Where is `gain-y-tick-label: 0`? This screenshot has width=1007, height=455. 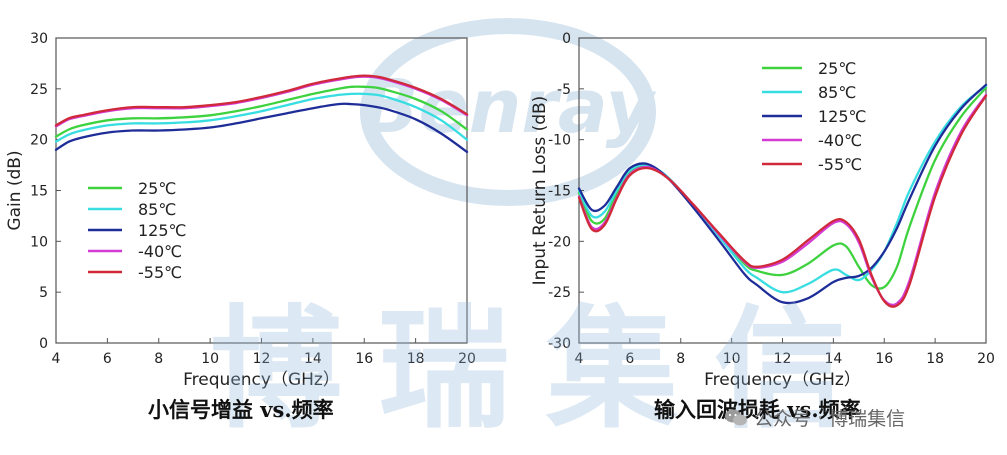 gain-y-tick-label: 0 is located at coordinates (43, 344).